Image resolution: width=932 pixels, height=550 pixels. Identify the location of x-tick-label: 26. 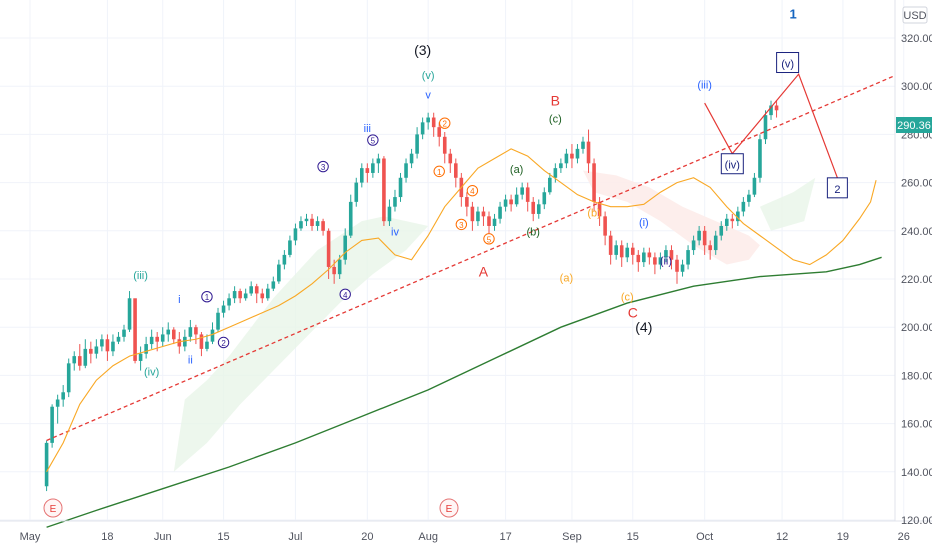
(904, 537).